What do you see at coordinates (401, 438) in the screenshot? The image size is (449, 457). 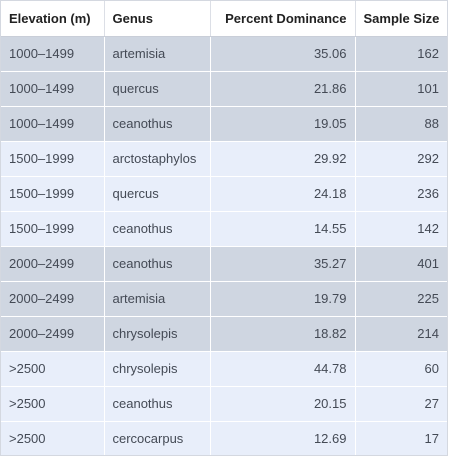 I see `cell-sample-size: 17` at bounding box center [401, 438].